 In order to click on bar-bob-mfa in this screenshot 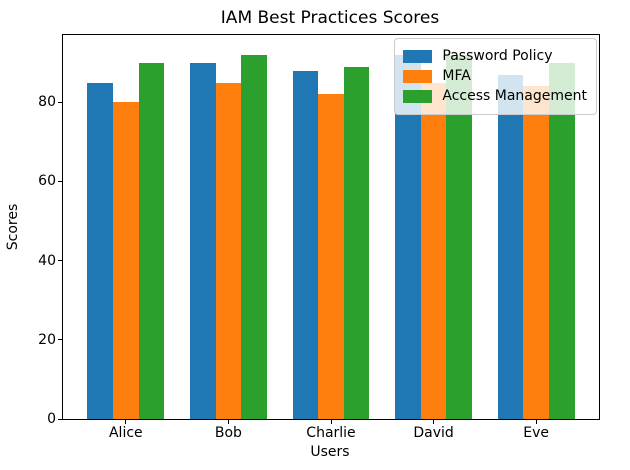, I will do `click(228, 250)`.